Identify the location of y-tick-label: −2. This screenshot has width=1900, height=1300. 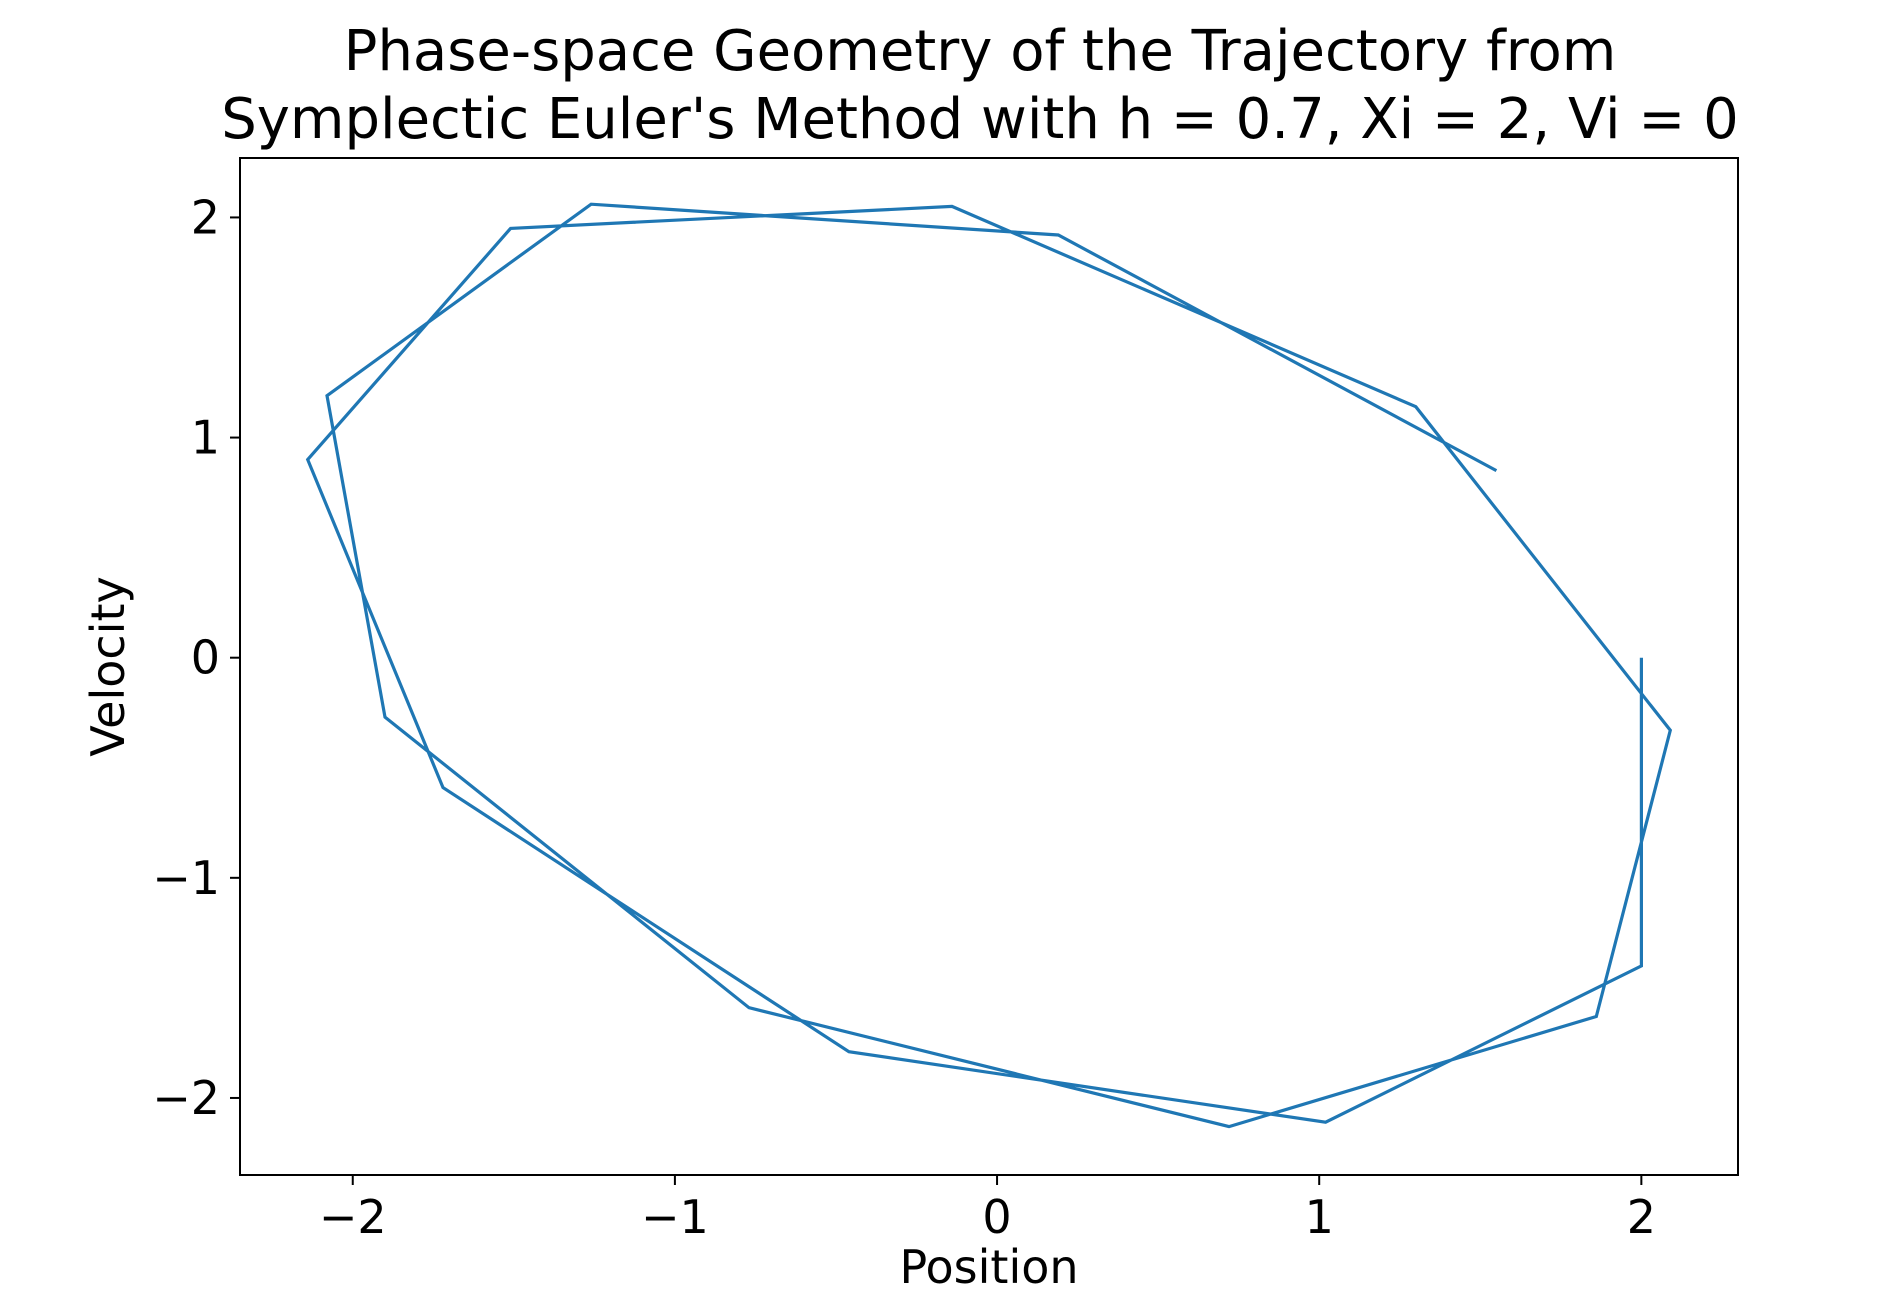
(186, 1098).